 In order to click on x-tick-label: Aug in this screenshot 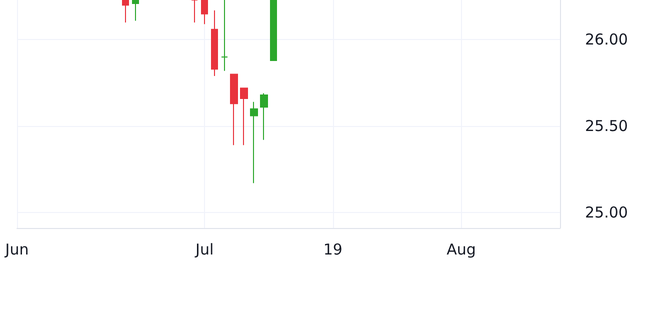, I will do `click(461, 249)`.